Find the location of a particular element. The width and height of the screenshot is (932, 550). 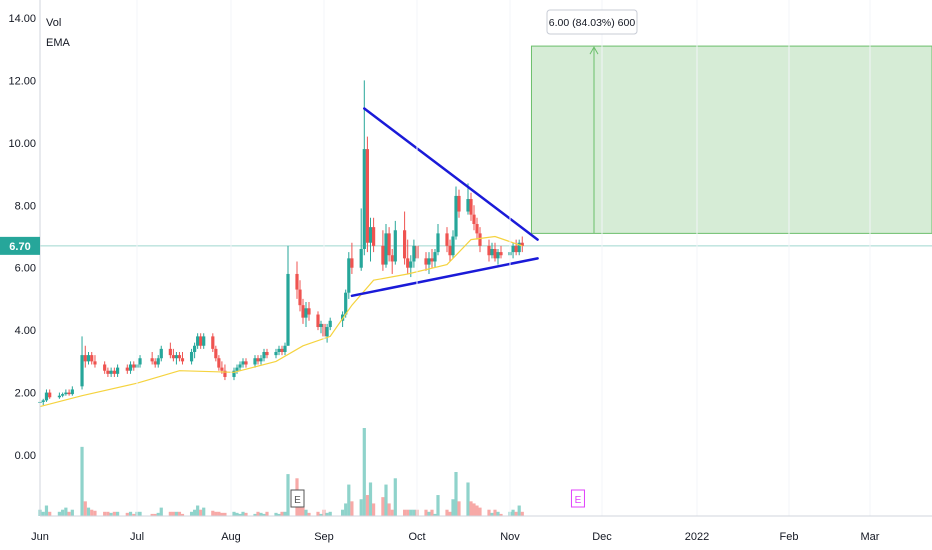

earnings-marker-future is located at coordinates (577, 498).